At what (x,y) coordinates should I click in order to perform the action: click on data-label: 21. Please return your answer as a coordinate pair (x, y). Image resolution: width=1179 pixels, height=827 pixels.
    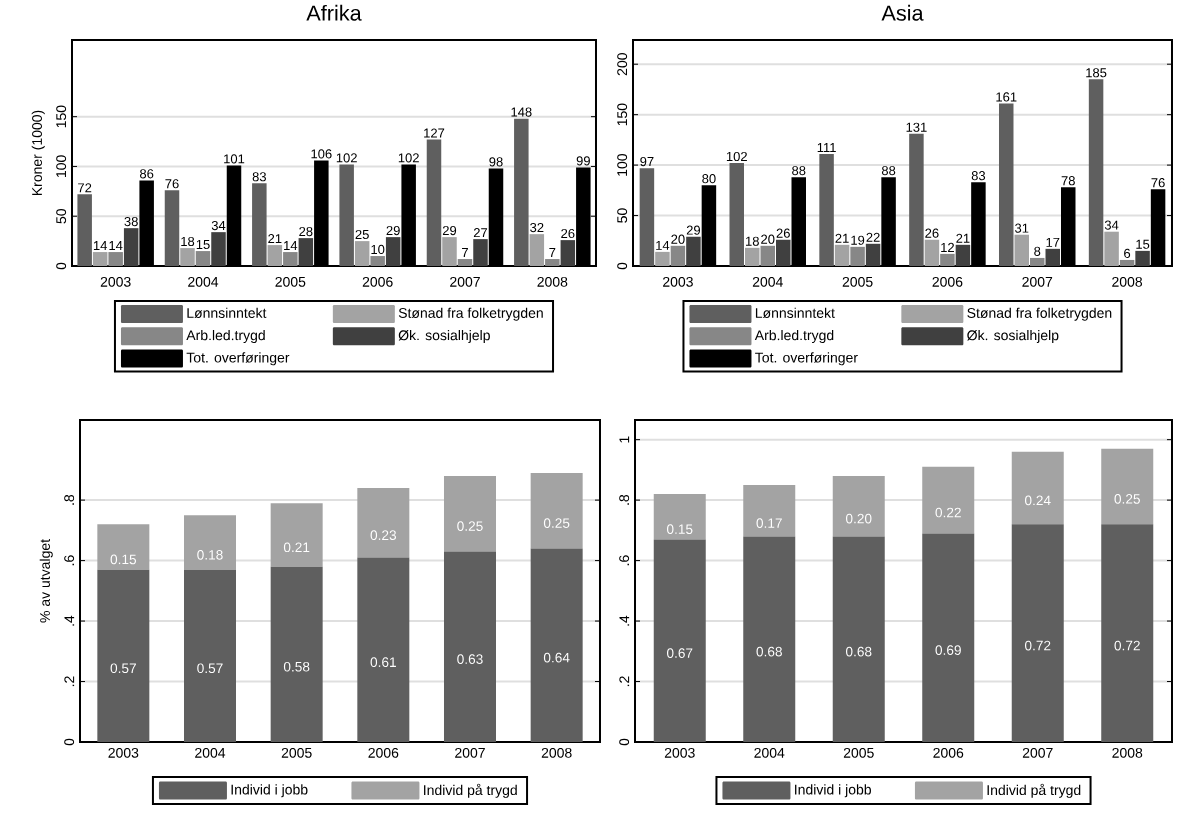
    Looking at the image, I should click on (963, 238).